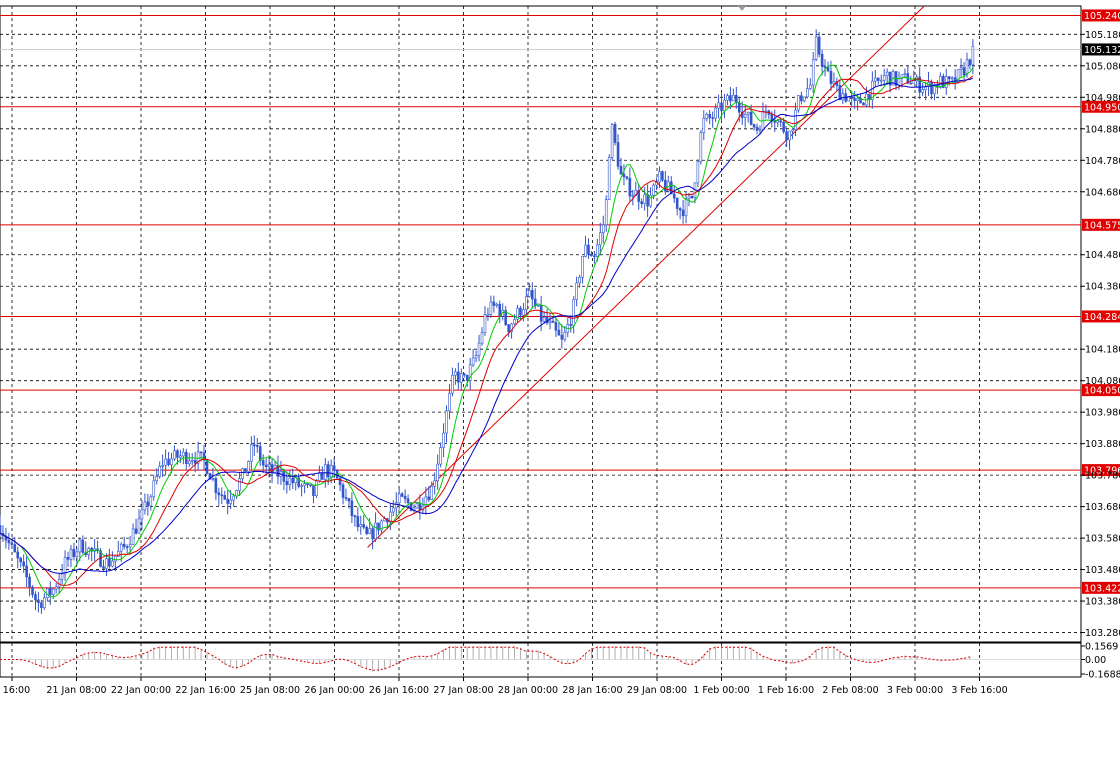  Describe the element at coordinates (1102, 391) in the screenshot. I see `level-label: 104.050` at that location.